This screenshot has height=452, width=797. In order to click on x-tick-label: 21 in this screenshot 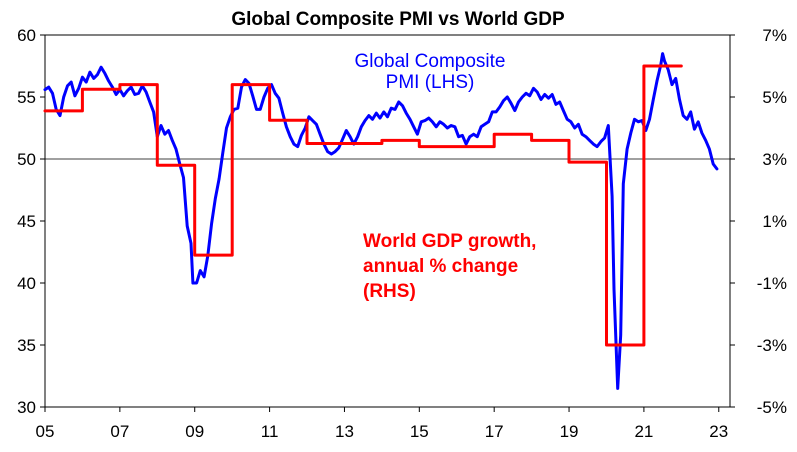, I will do `click(643, 431)`.